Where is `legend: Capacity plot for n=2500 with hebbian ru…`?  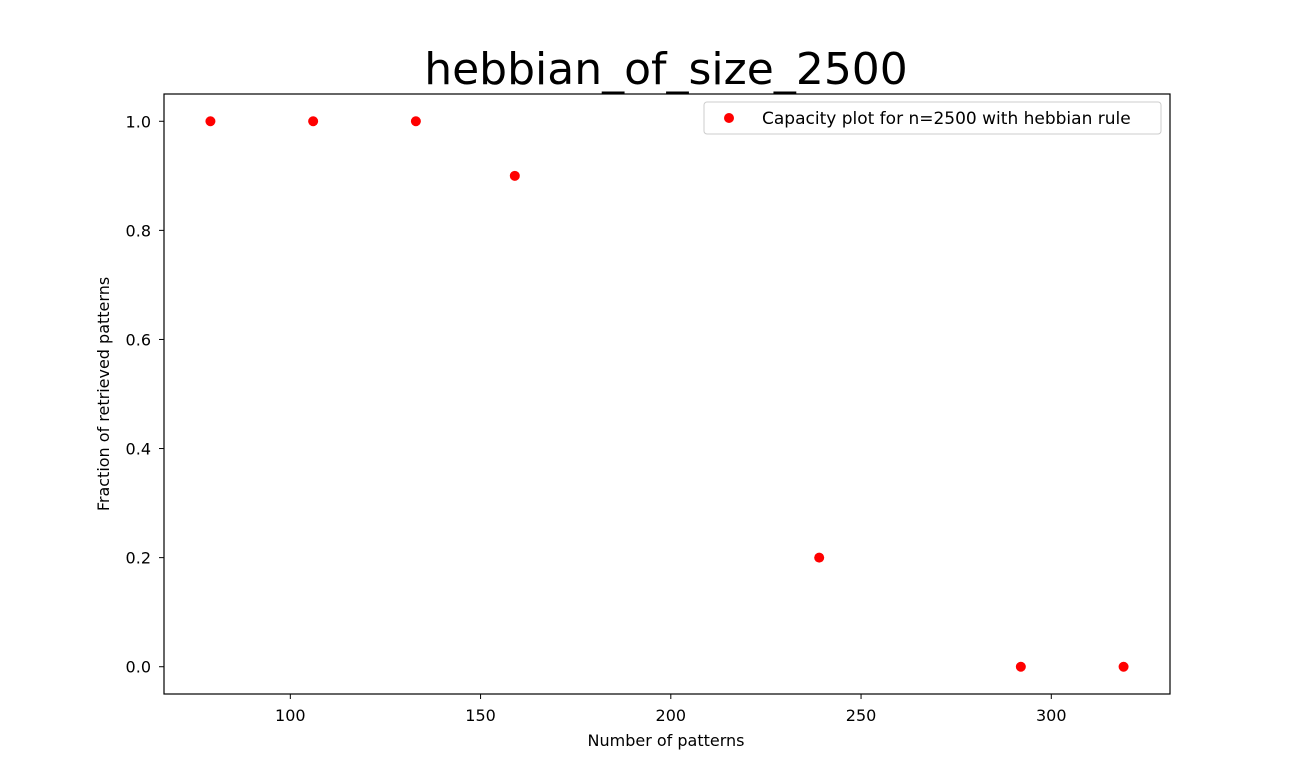 legend: Capacity plot for n=2500 with hebbian ru… is located at coordinates (932, 118).